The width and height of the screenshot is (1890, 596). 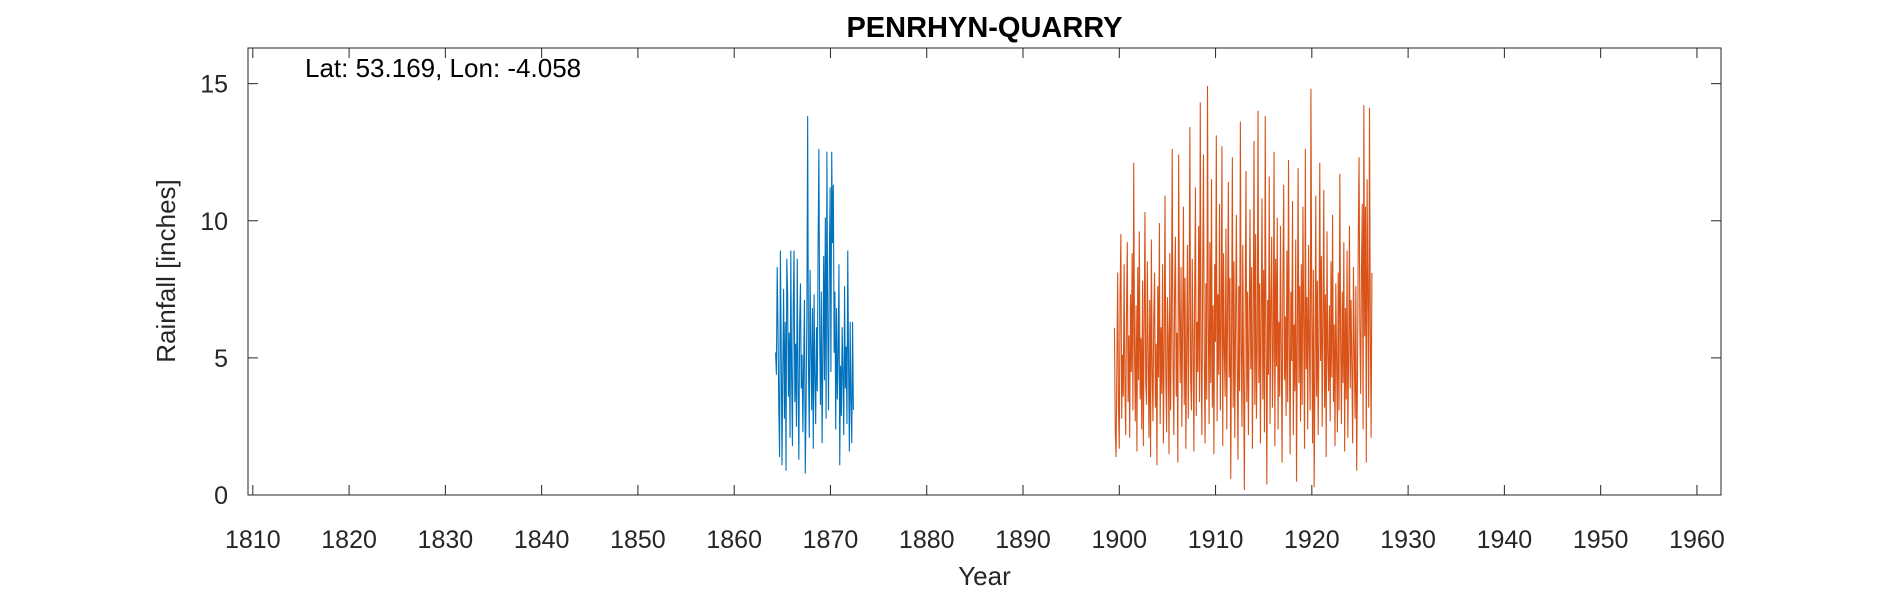 I want to click on y-tick-label: 10, so click(x=214, y=222).